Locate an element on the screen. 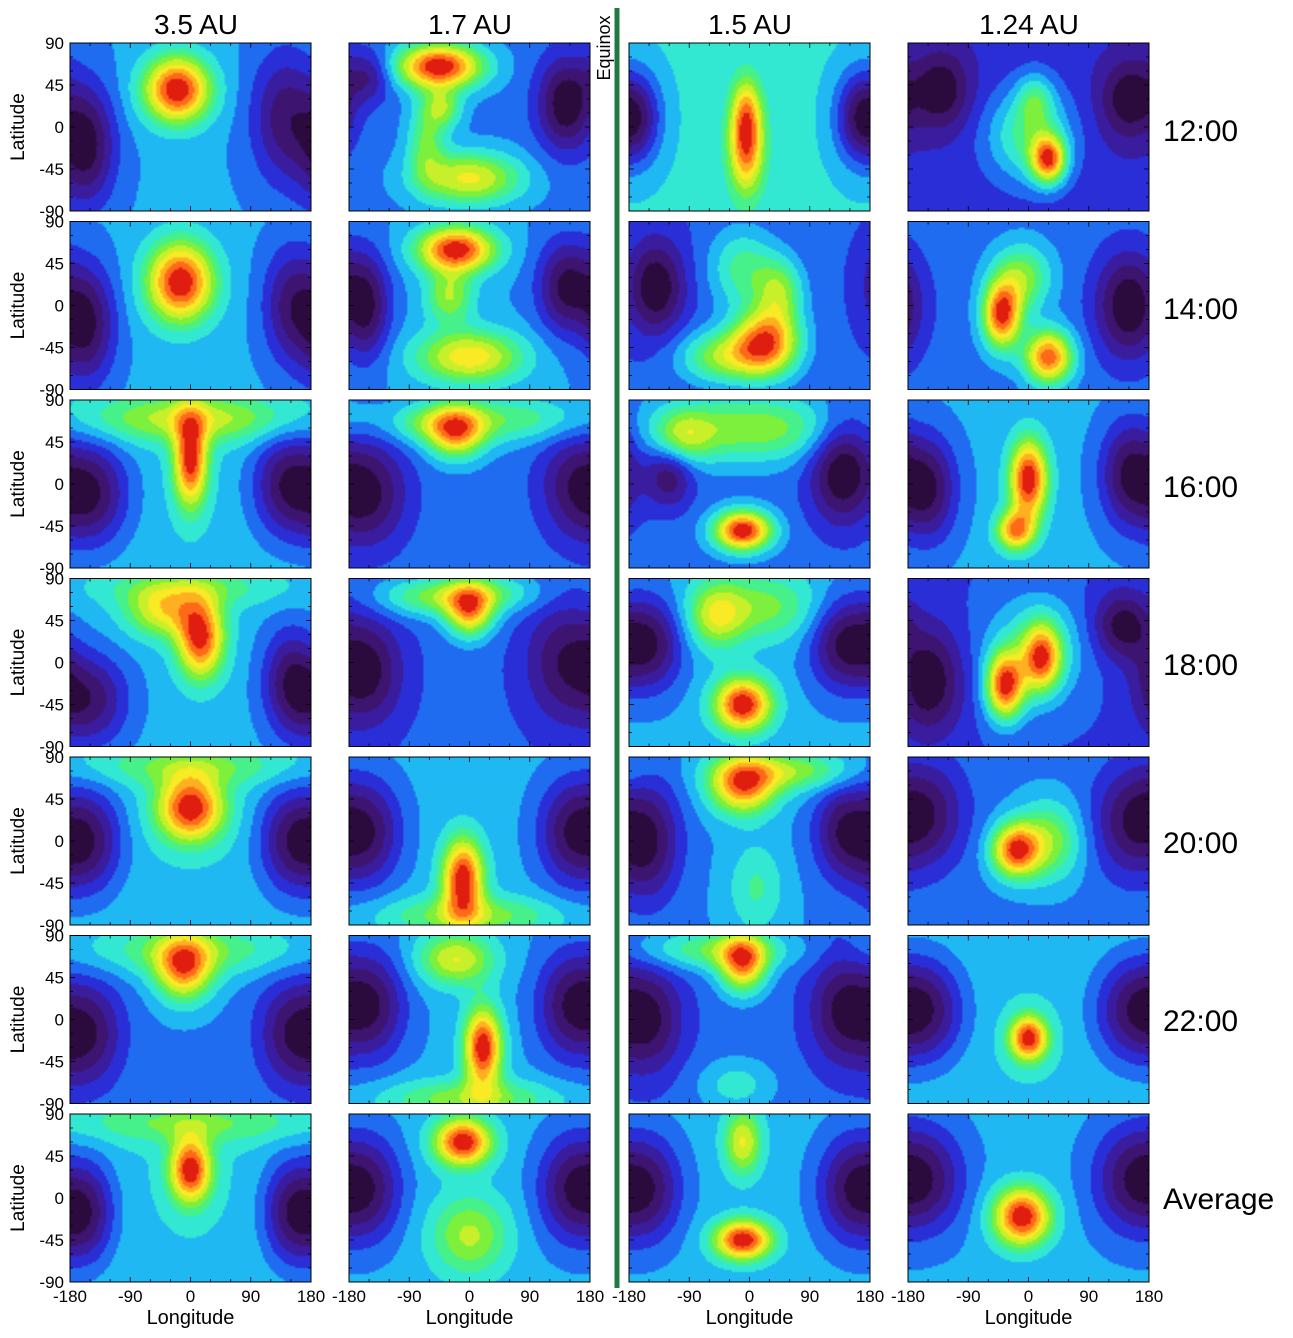  row-title-average: Average is located at coordinates (1218, 1199).